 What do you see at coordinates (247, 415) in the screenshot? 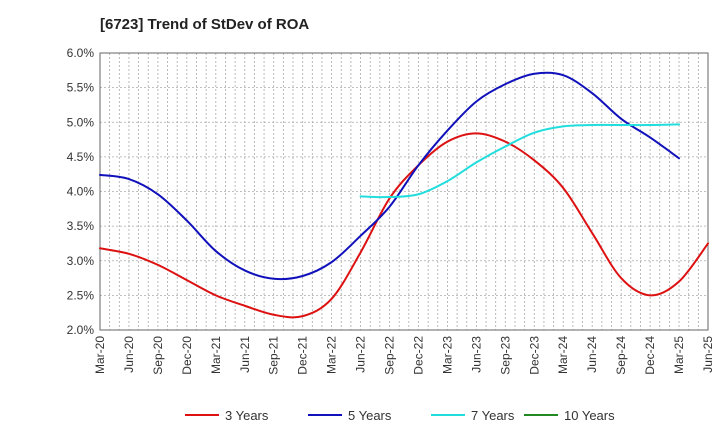
I see `legend-label-3-years: 3 Years` at bounding box center [247, 415].